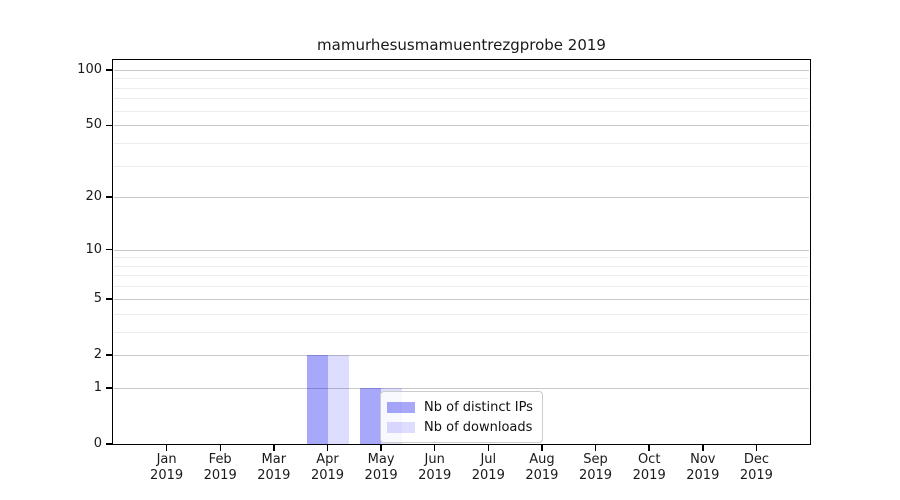  I want to click on bar-nb-of-downloads-apr, so click(338, 399).